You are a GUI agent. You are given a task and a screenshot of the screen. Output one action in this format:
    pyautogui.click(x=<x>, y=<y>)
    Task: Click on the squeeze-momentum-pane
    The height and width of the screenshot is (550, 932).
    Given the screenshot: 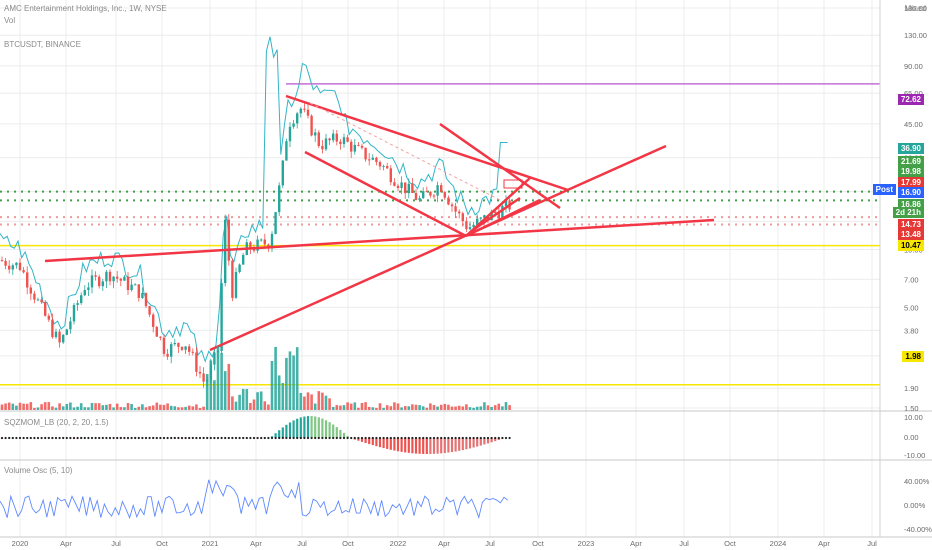 What is the action you would take?
    pyautogui.click(x=255, y=435)
    